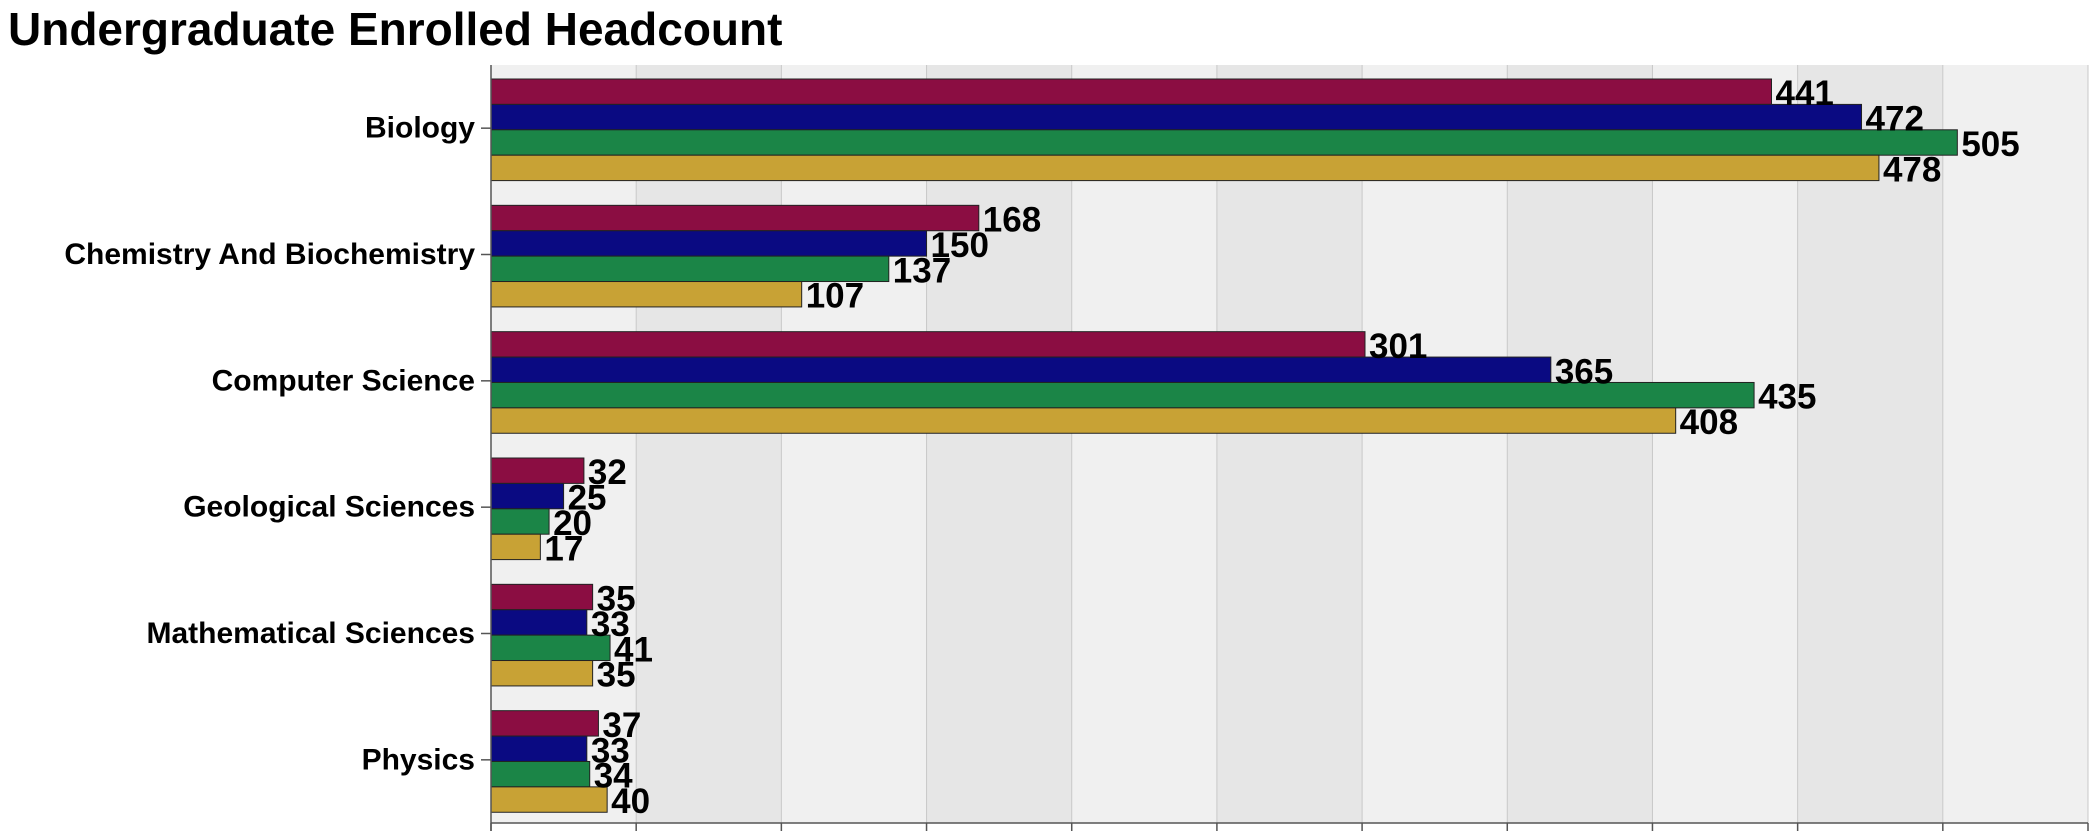  Describe the element at coordinates (1398, 346) in the screenshot. I see `data-label: 301` at that location.